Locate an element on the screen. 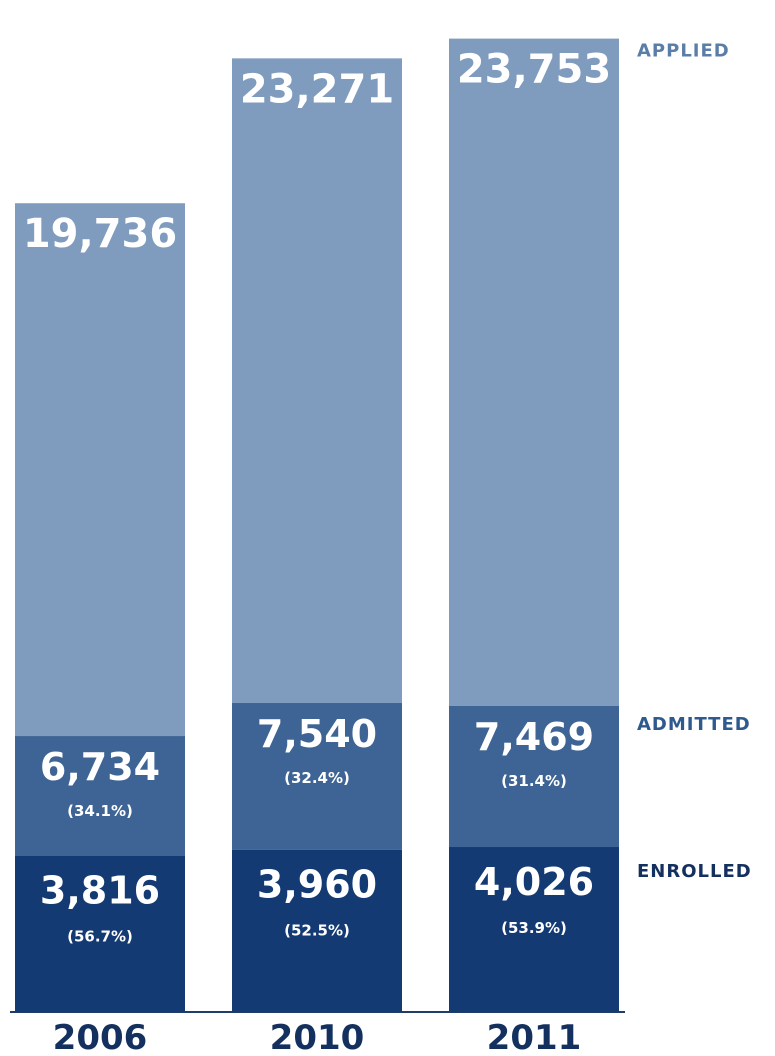 The height and width of the screenshot is (1056, 775). value-label-enrolled-2010: 3,960 is located at coordinates (317, 885).